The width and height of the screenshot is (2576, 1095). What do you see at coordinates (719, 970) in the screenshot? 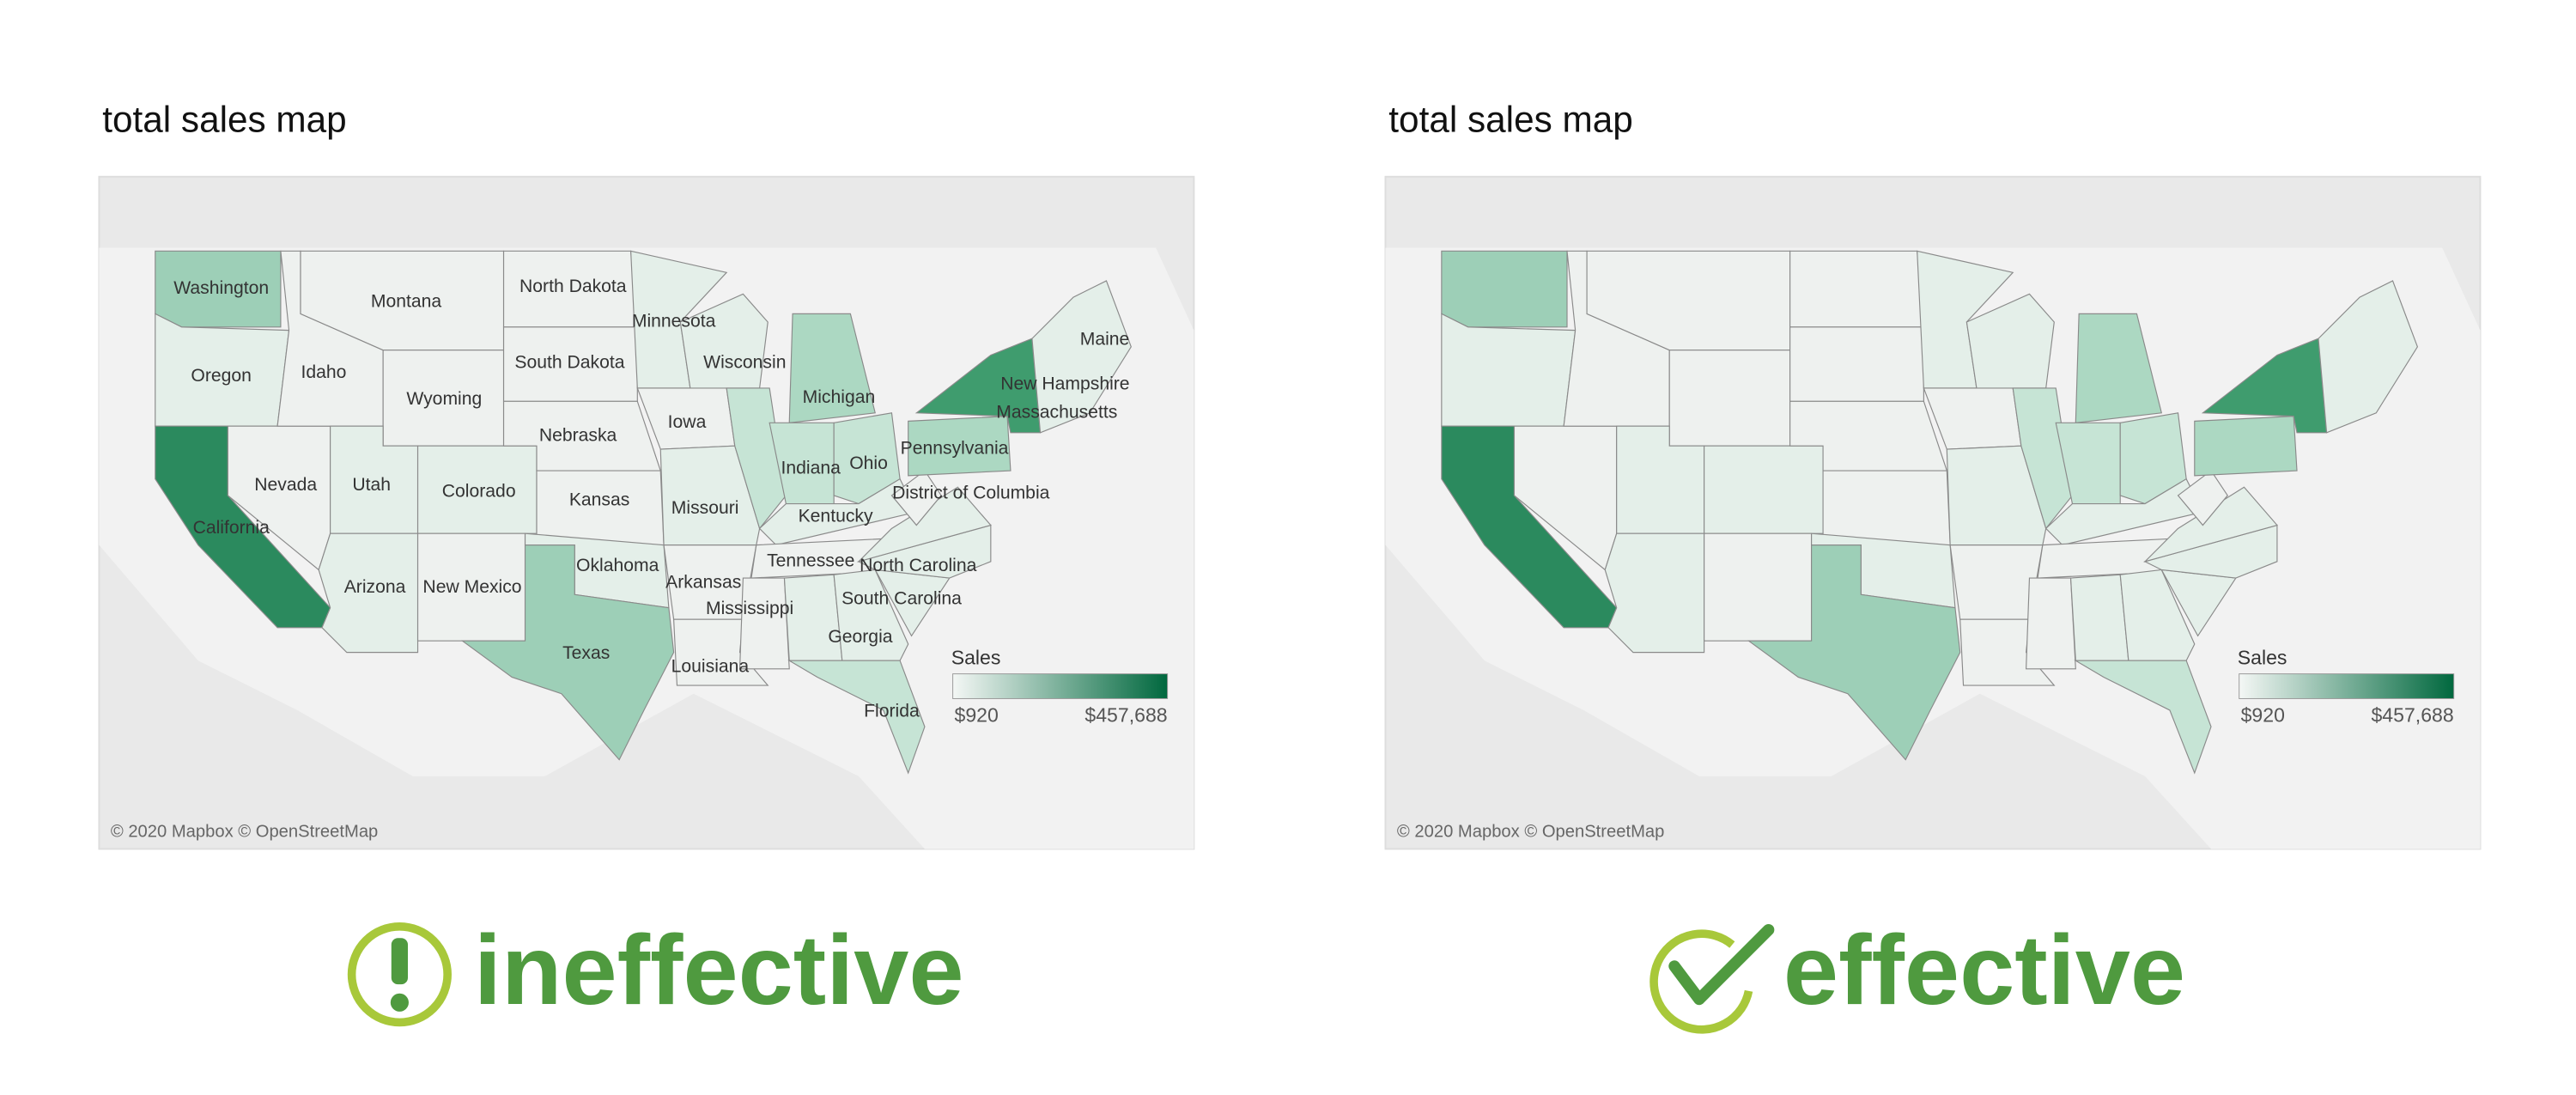
I see `verdict: ineffective` at bounding box center [719, 970].